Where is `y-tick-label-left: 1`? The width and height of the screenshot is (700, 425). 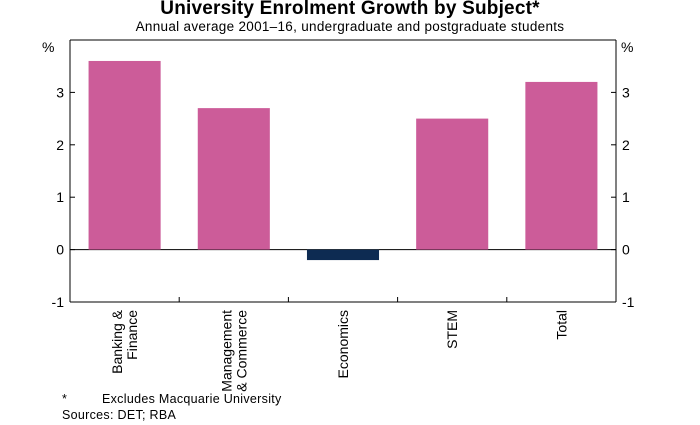 y-tick-label-left: 1 is located at coordinates (60, 197).